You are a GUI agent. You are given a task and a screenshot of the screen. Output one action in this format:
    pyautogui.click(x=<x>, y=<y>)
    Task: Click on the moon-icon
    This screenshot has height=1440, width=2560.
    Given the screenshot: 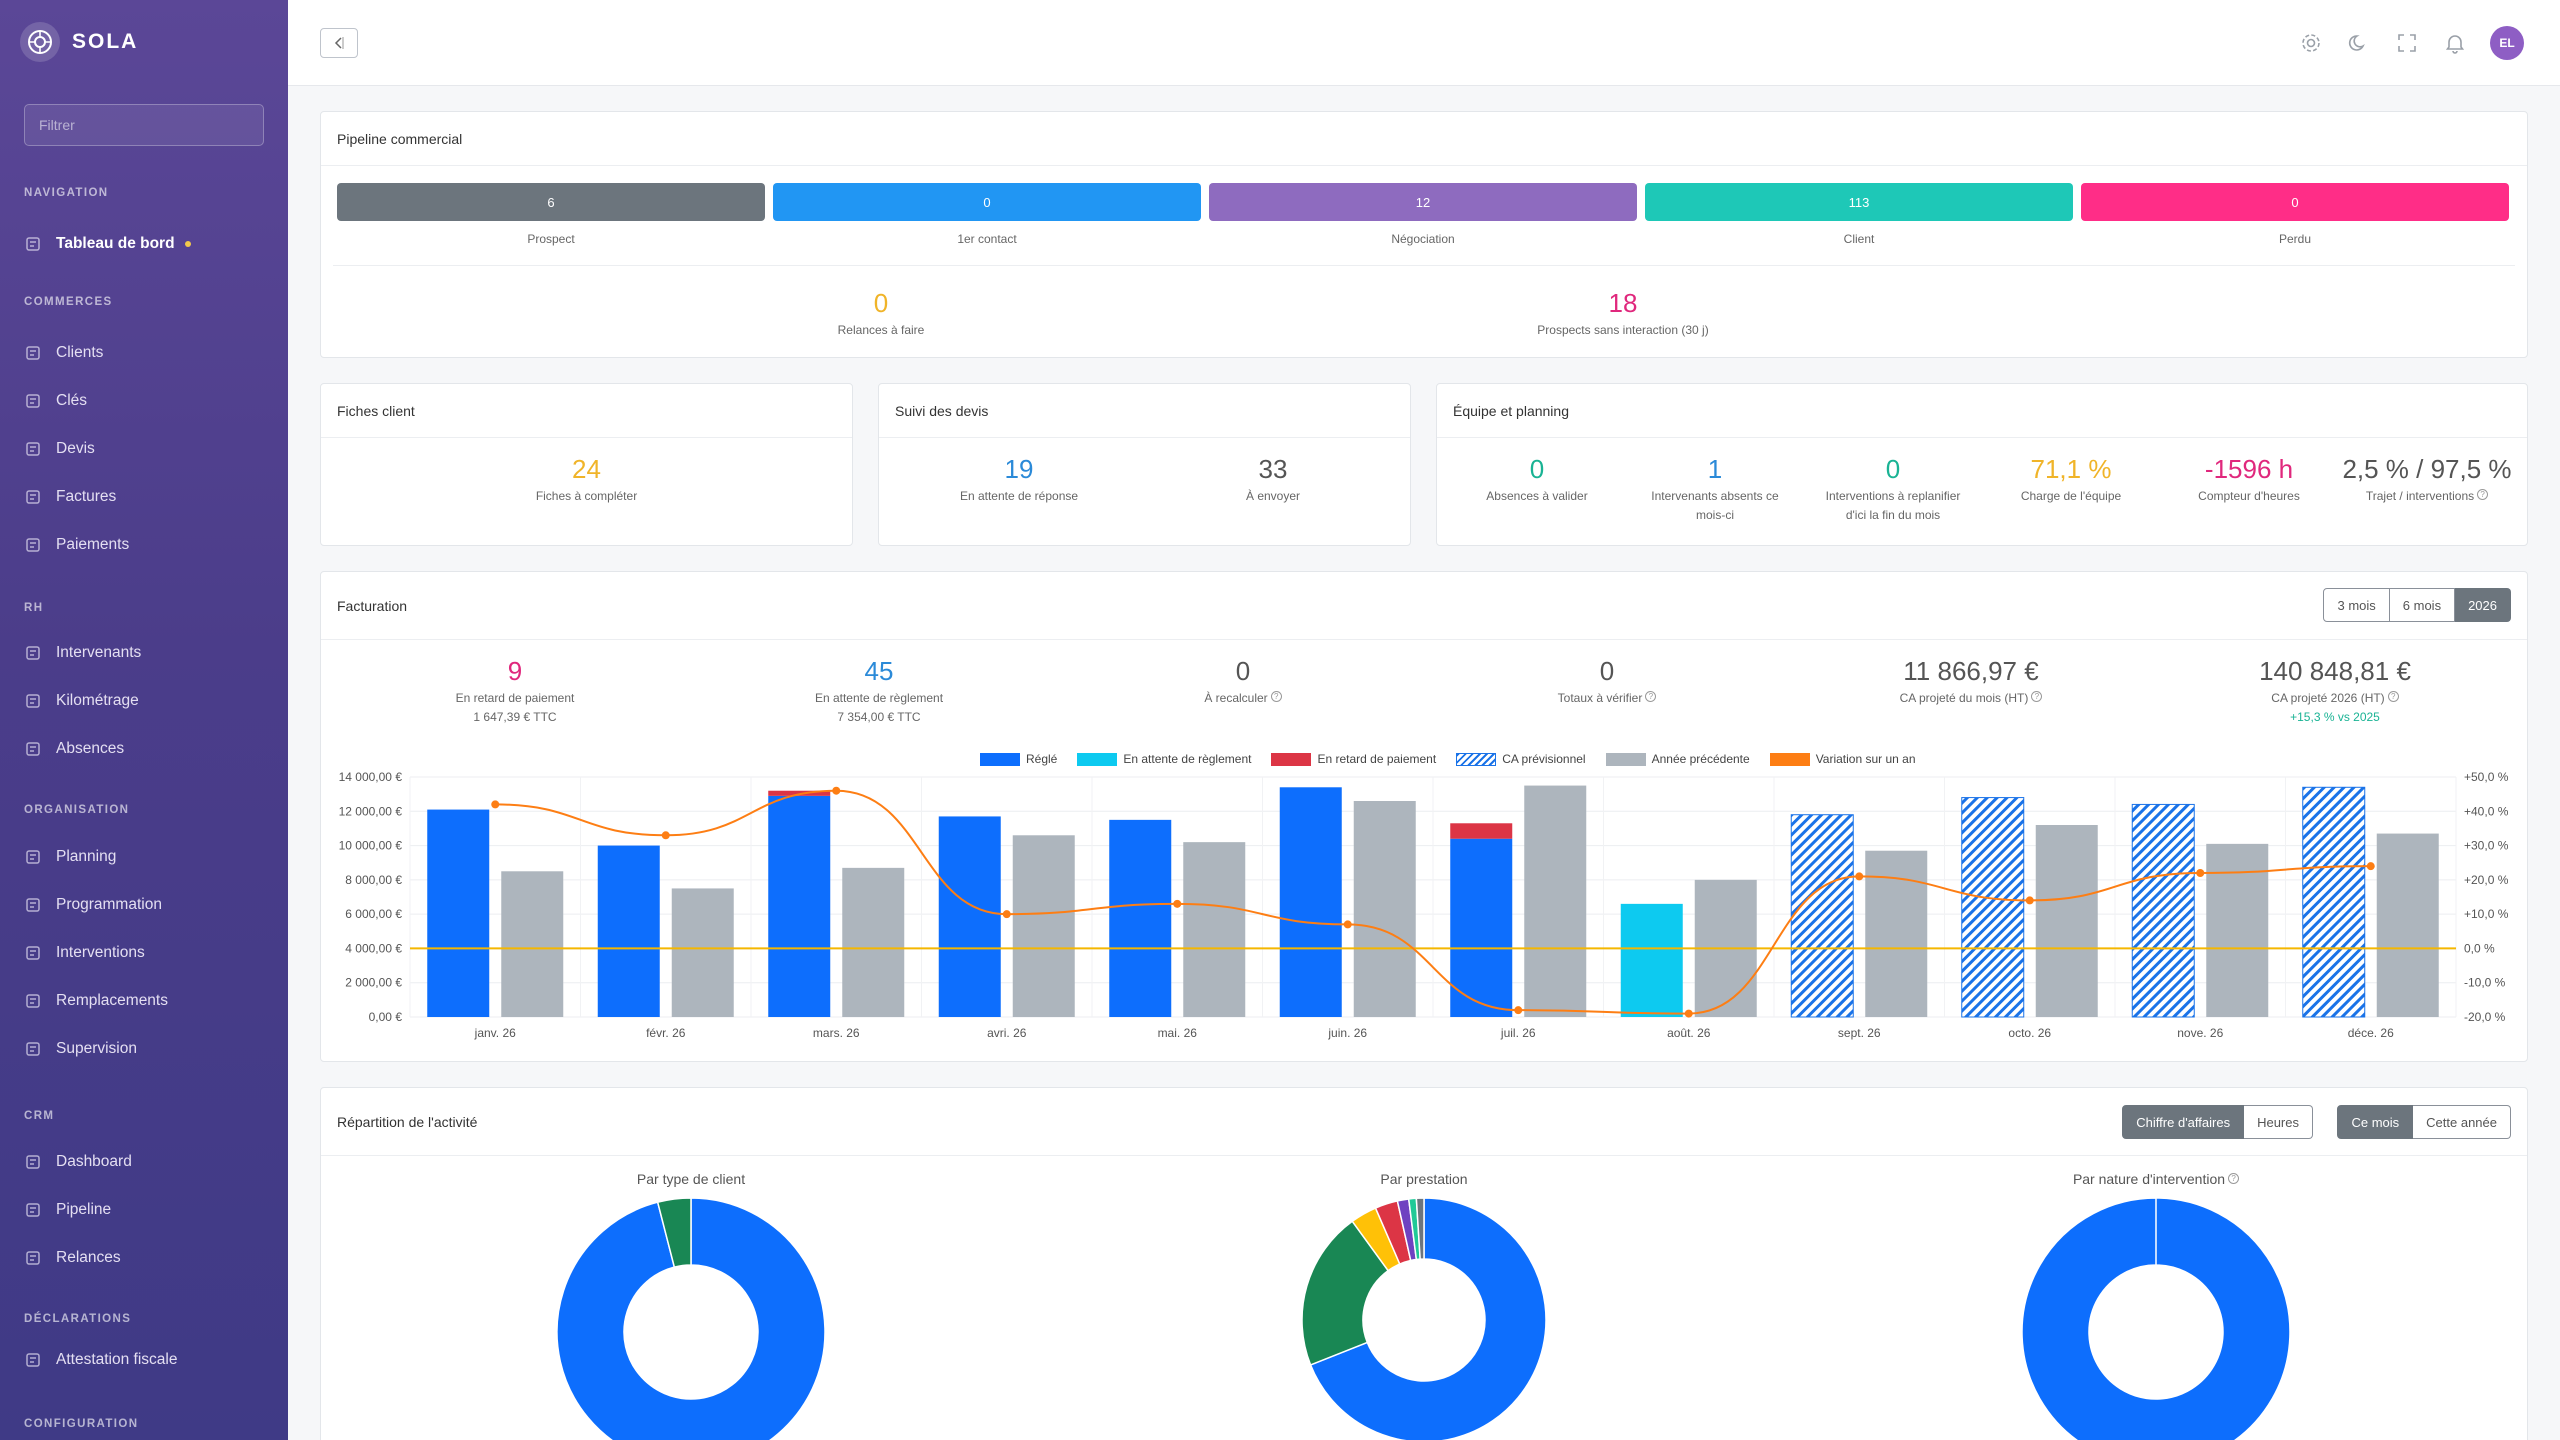 What is the action you would take?
    pyautogui.click(x=2359, y=43)
    